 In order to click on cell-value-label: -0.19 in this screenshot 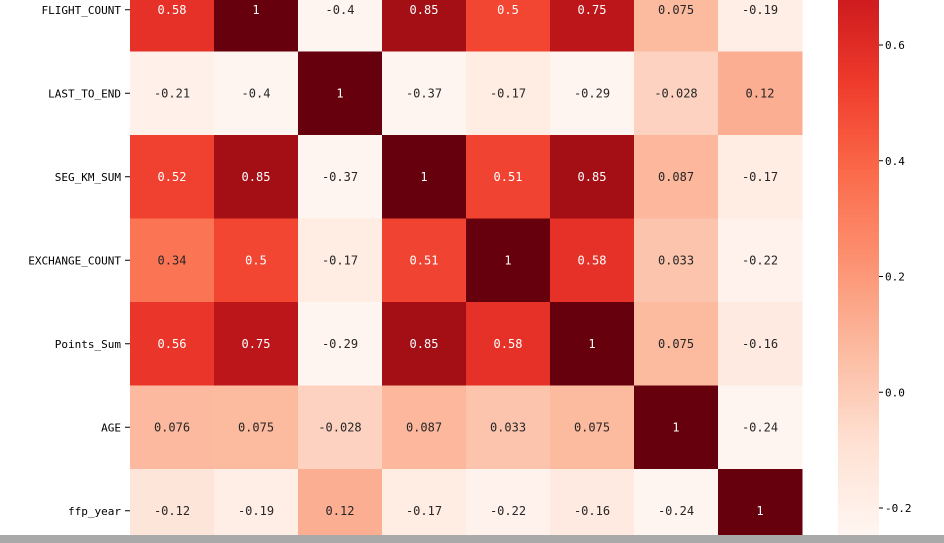, I will do `click(760, 10)`.